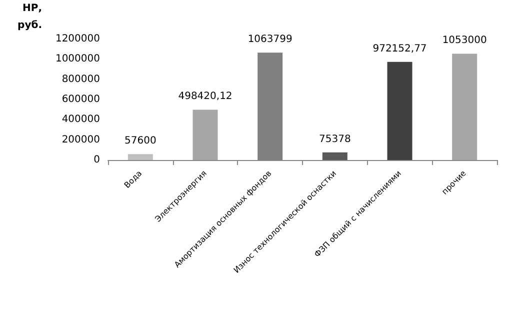 This screenshot has width=513, height=336. I want to click on y-tick-label: 200000, so click(81, 140).